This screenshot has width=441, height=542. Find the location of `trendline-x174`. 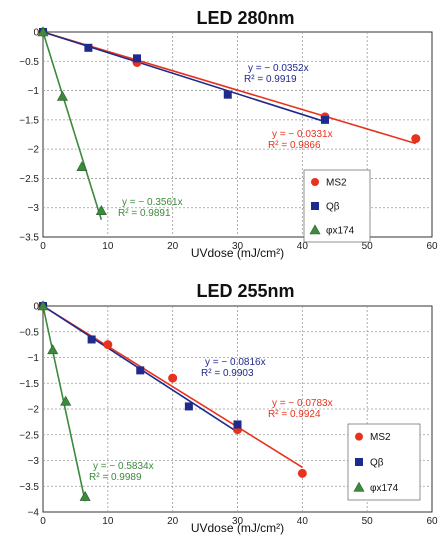

trendline-x174 is located at coordinates (72, 125).